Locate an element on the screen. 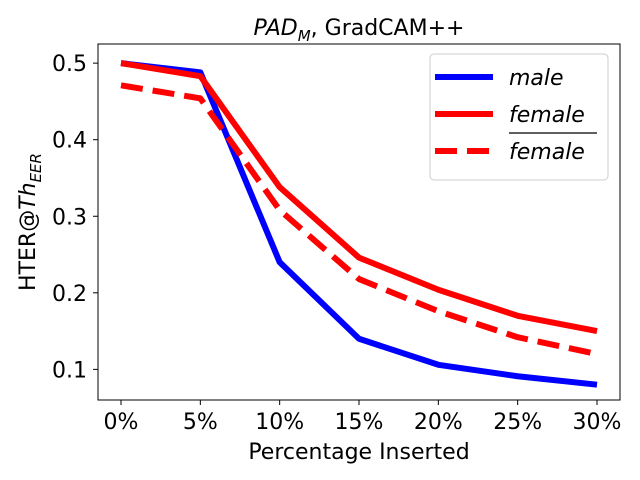  y-tick-label: 0.1 is located at coordinates (69, 370).